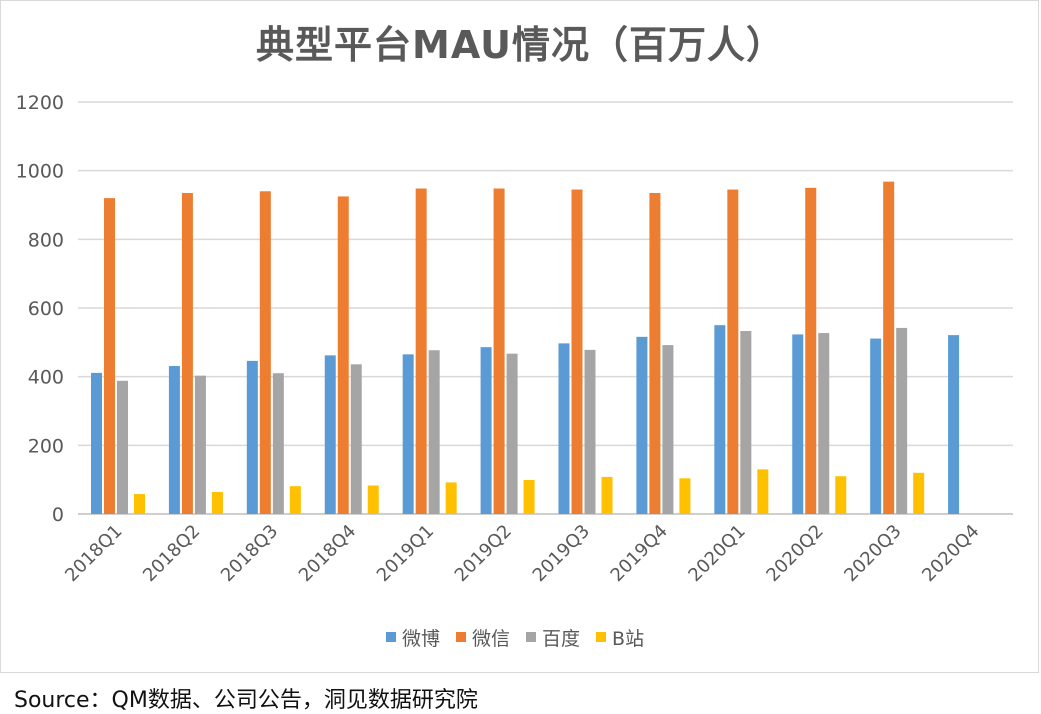 This screenshot has width=1041, height=714. What do you see at coordinates (561, 638) in the screenshot?
I see `legend-label-baidu: 百度` at bounding box center [561, 638].